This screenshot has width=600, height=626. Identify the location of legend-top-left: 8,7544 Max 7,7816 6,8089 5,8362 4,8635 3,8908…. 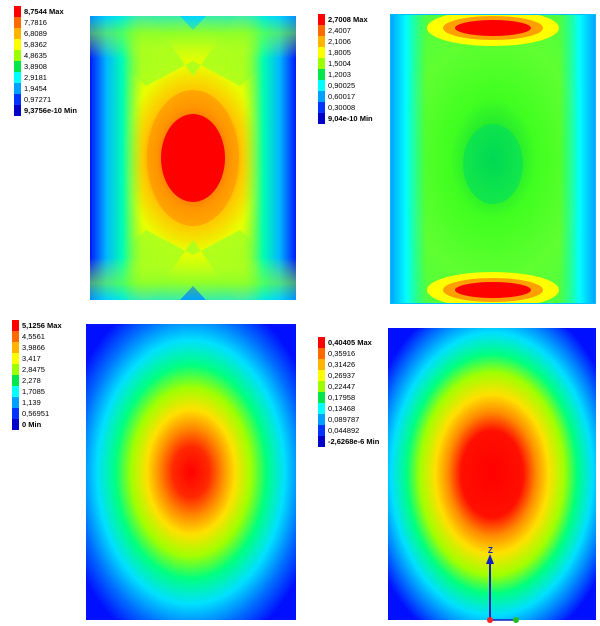
(49, 61).